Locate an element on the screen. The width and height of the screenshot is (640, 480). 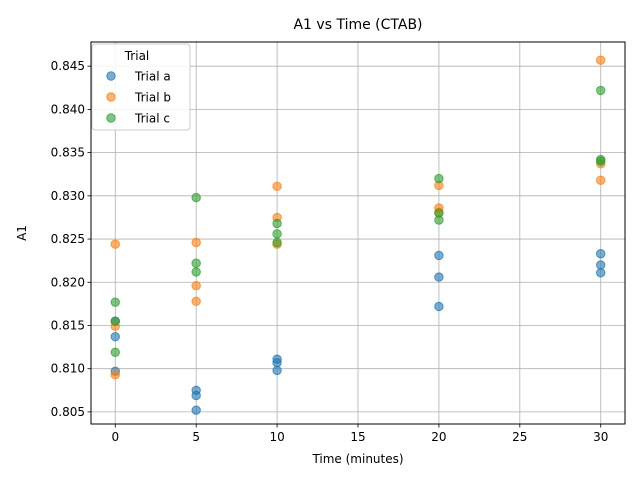
y-tick-label: 0.815 is located at coordinates (68, 325).